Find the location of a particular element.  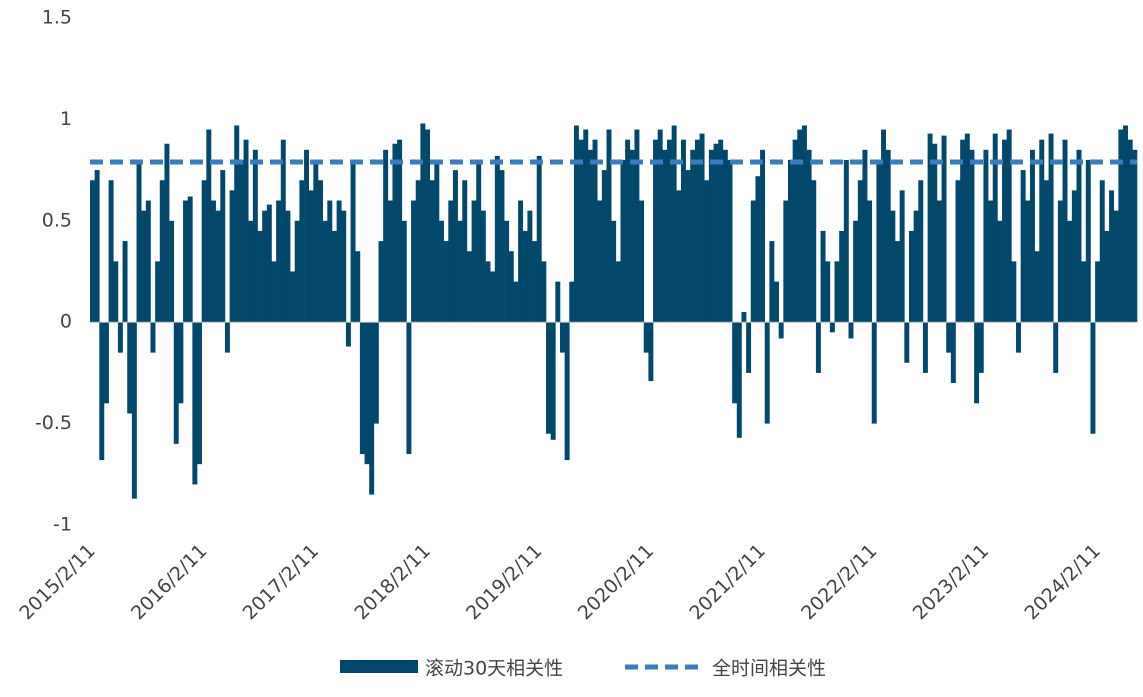

x-tick-label: 2017/2/11 is located at coordinates (281, 582).